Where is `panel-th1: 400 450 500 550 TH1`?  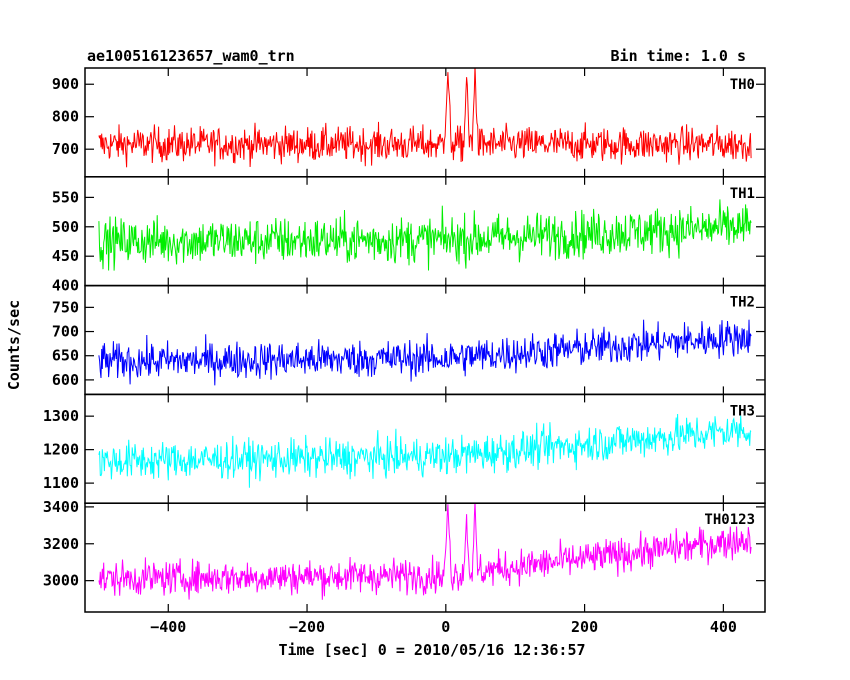
panel-th1: 400 450 500 550 TH1 is located at coordinates (409, 235).